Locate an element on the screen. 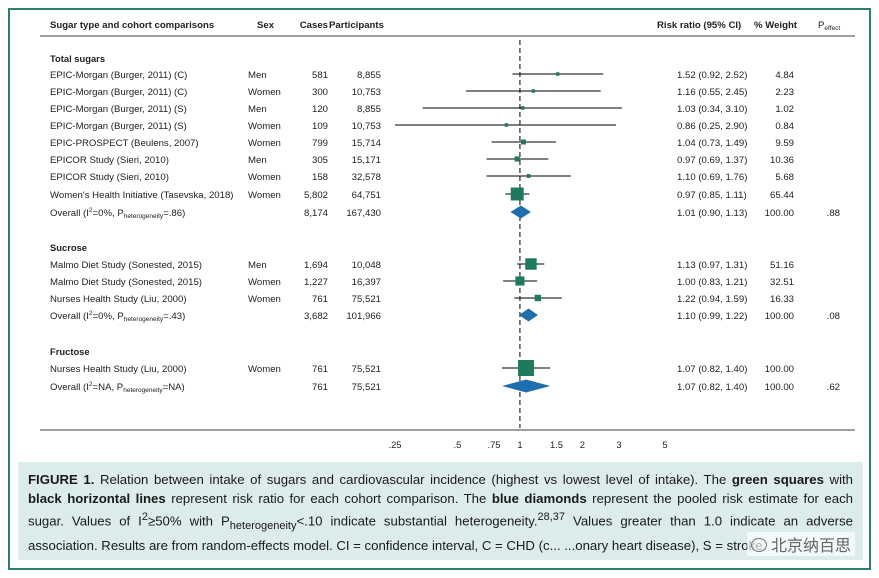 This screenshot has width=879, height=578. caption-text-5: ≥50% with P is located at coordinates (188, 521).